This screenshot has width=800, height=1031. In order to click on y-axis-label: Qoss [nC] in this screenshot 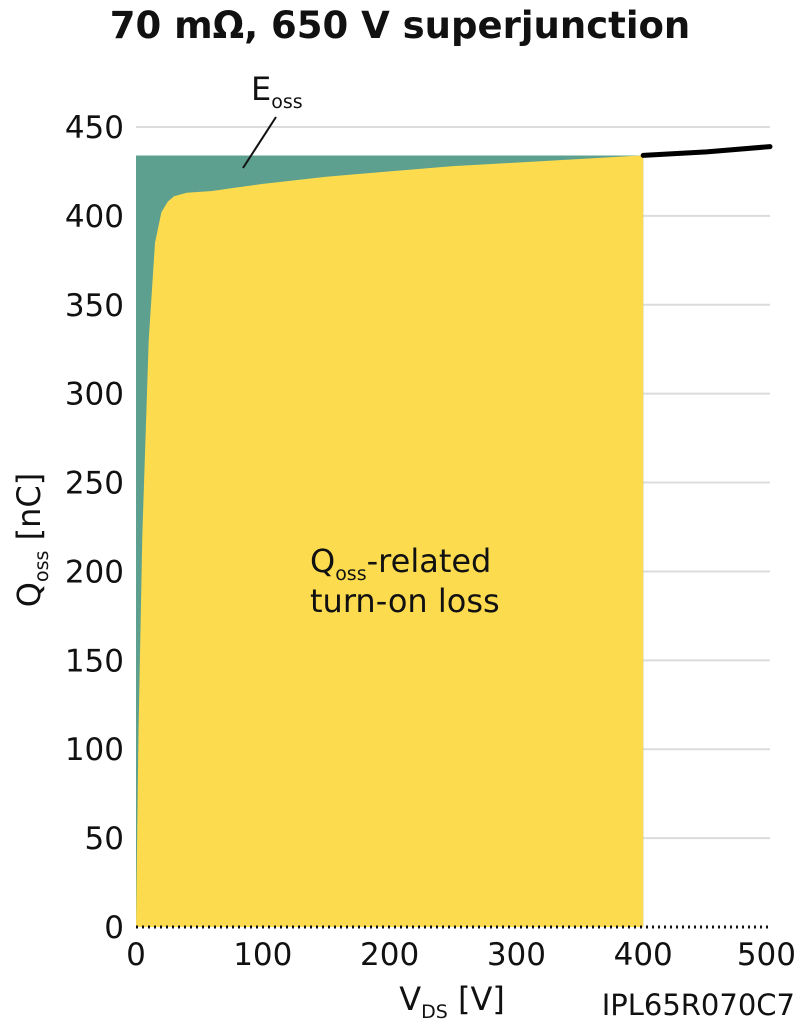, I will do `click(31, 540)`.